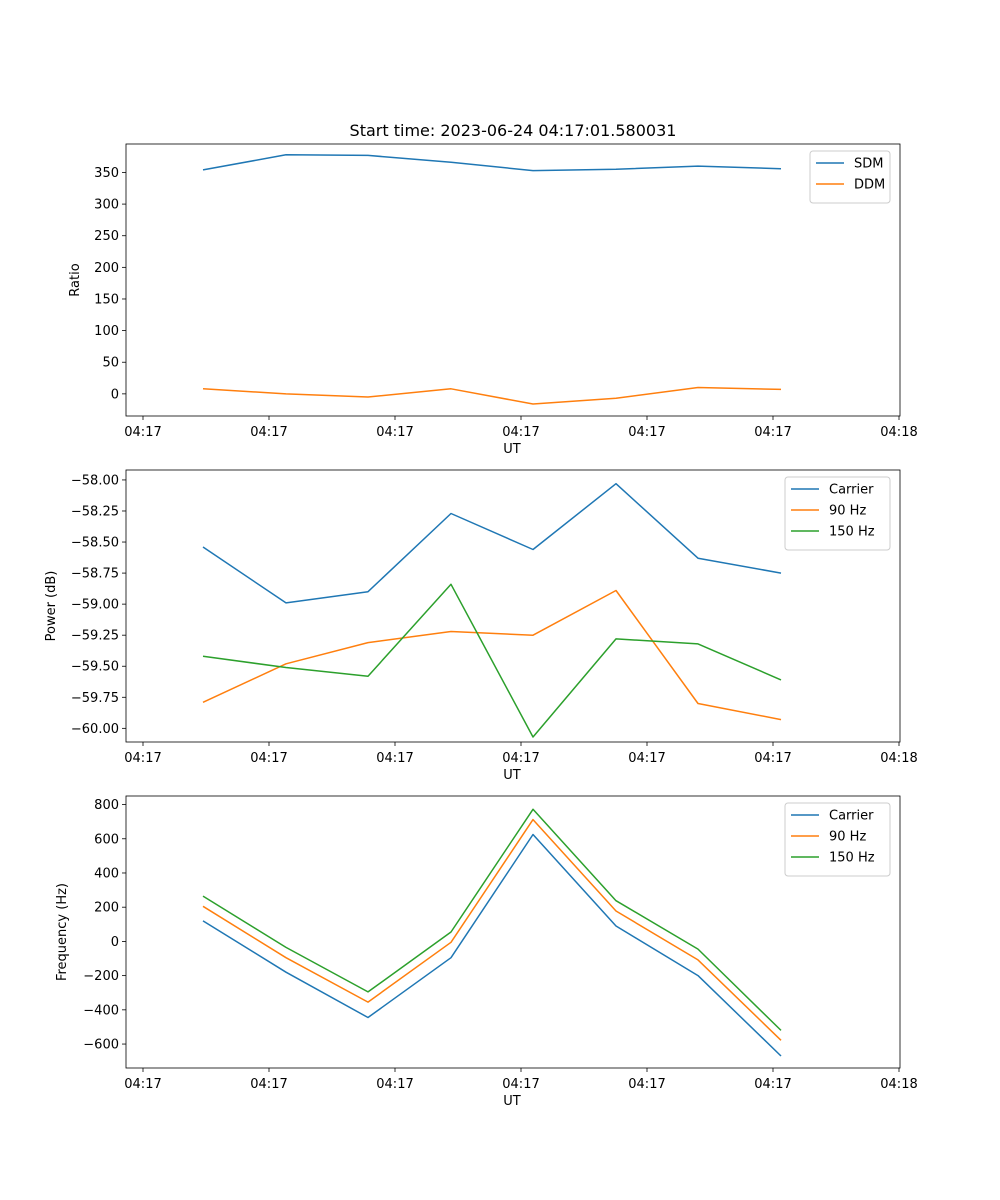  What do you see at coordinates (95, 636) in the screenshot?
I see `y-tick-label: −59.25` at bounding box center [95, 636].